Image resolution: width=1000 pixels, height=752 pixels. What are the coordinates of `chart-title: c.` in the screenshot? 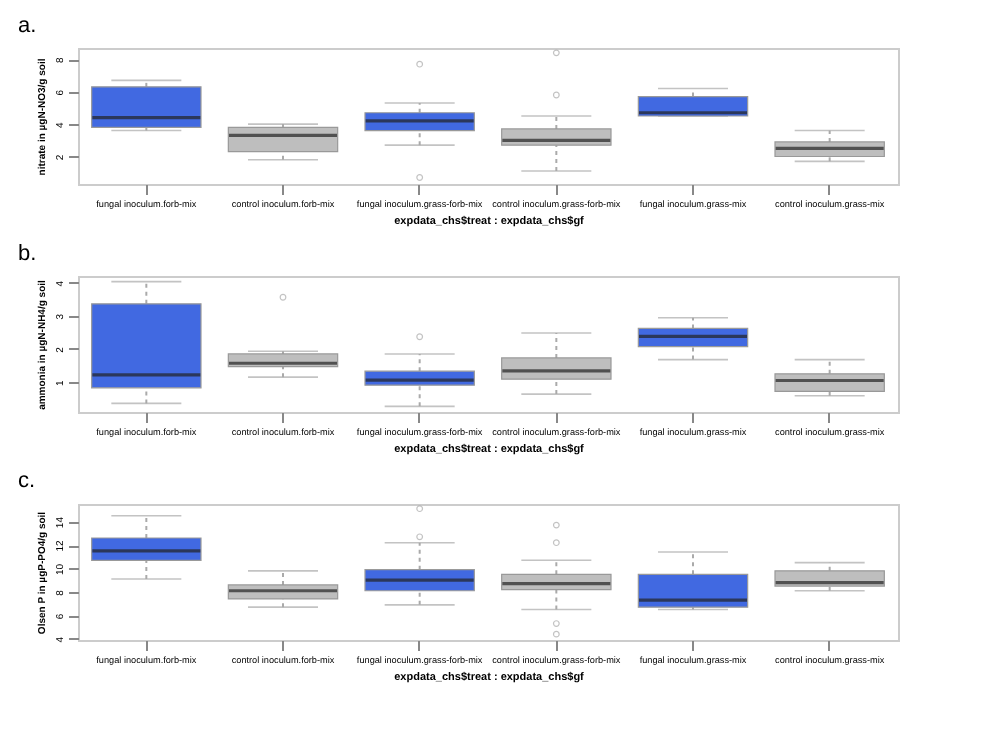 It's located at (27, 481).